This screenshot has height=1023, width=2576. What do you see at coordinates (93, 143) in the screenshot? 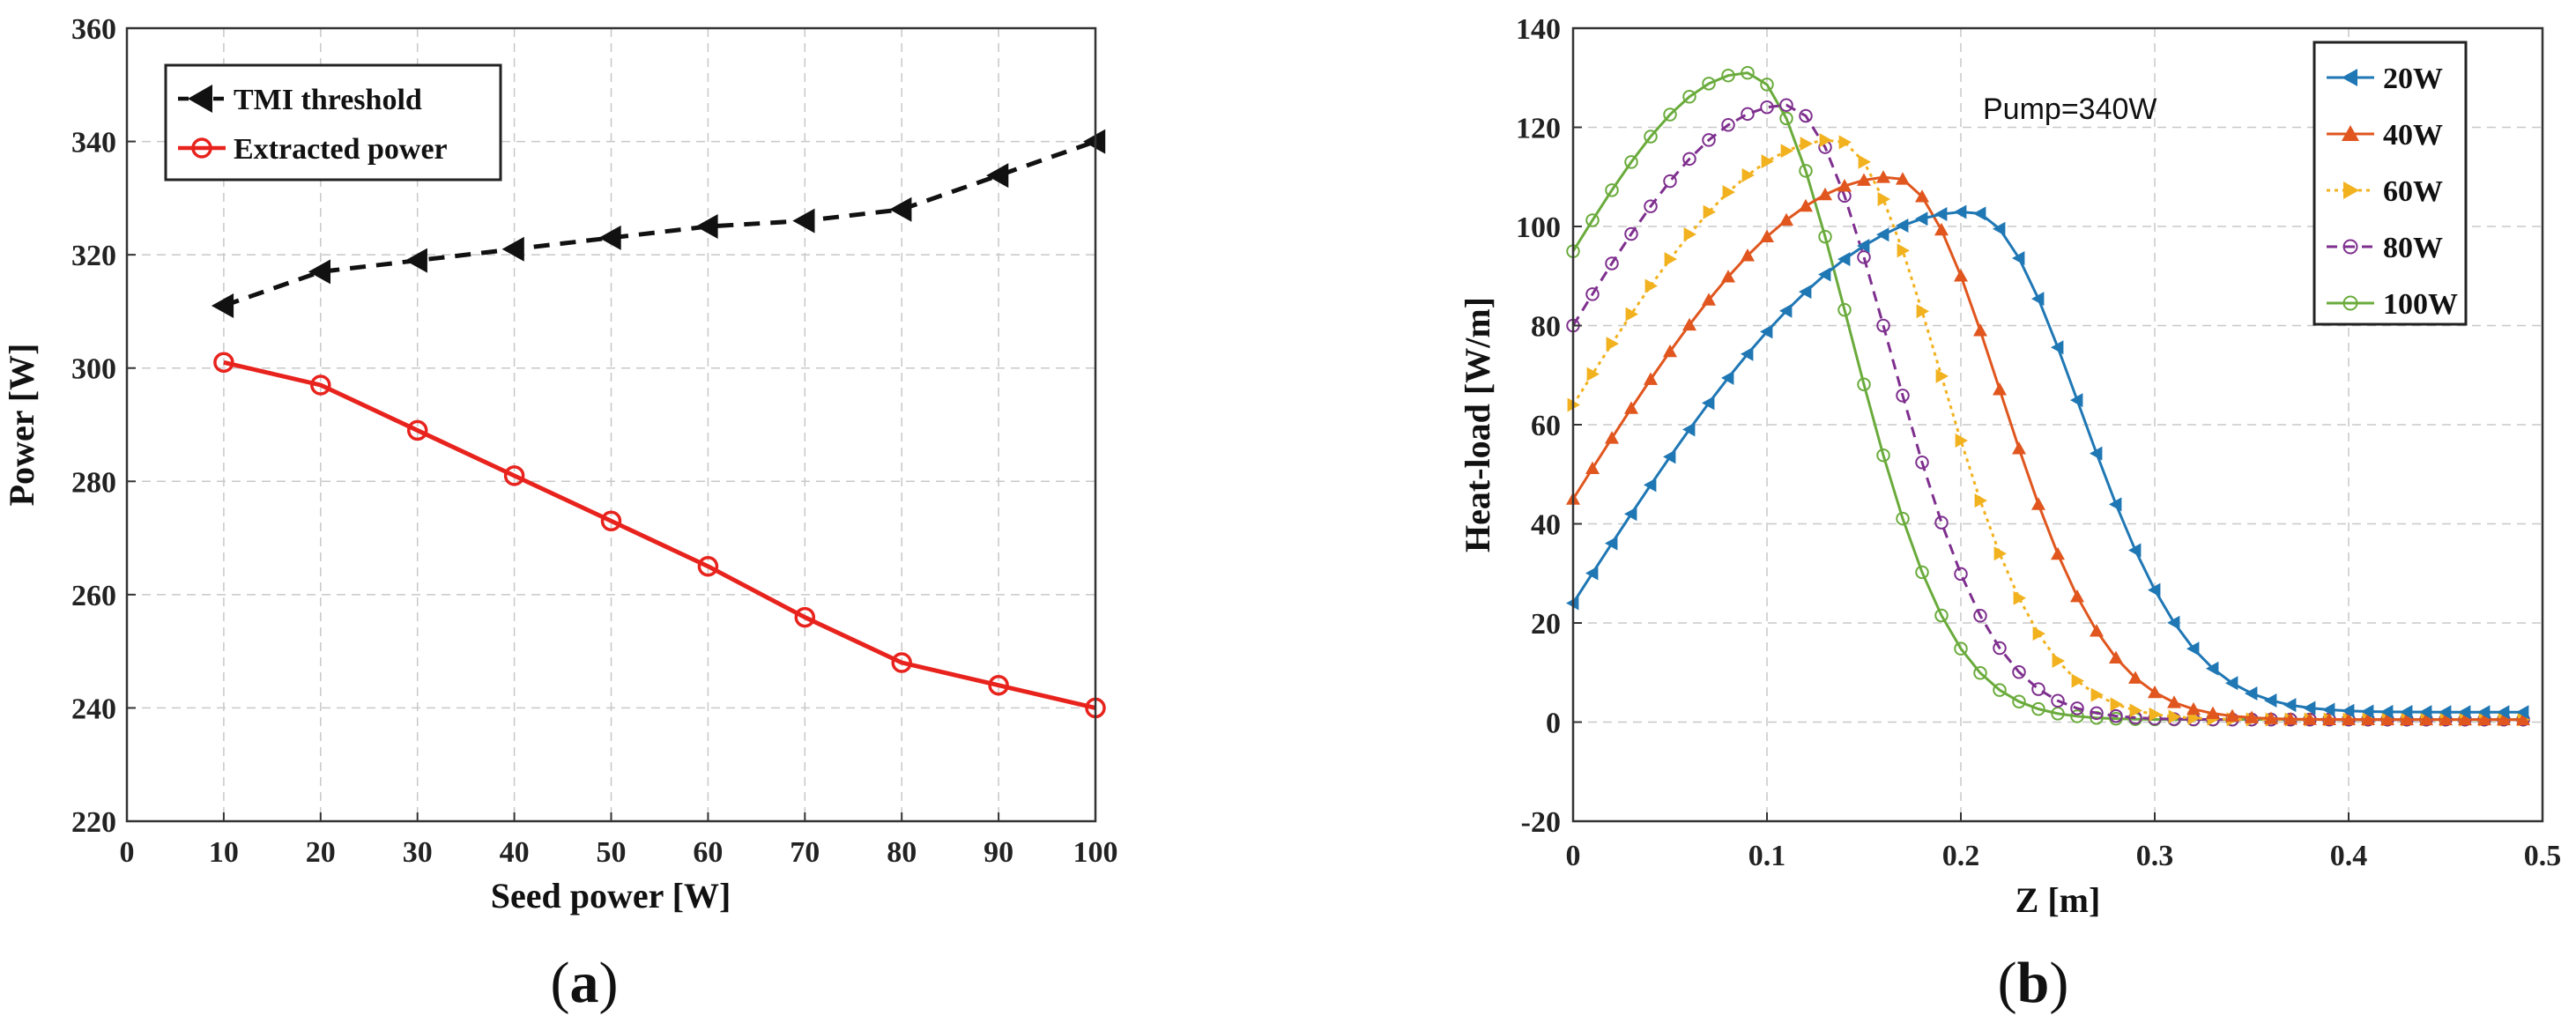
I see `y-tick-label: 340` at bounding box center [93, 143].